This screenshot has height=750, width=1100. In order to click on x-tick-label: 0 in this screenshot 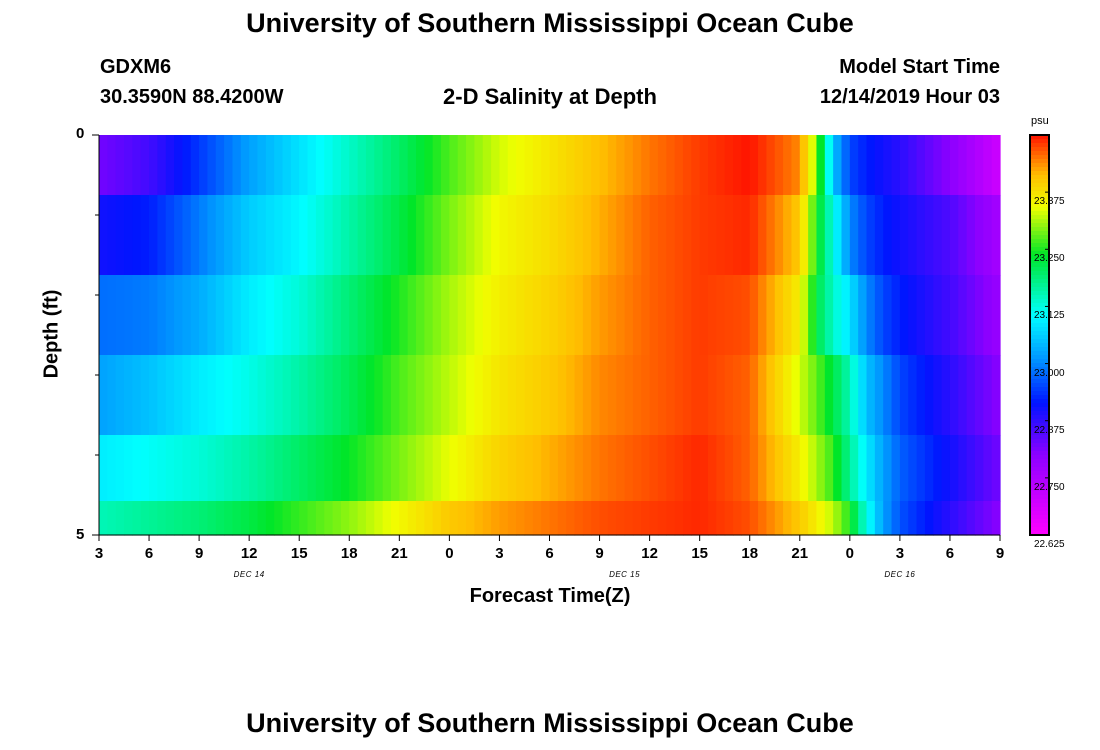, I will do `click(449, 553)`.